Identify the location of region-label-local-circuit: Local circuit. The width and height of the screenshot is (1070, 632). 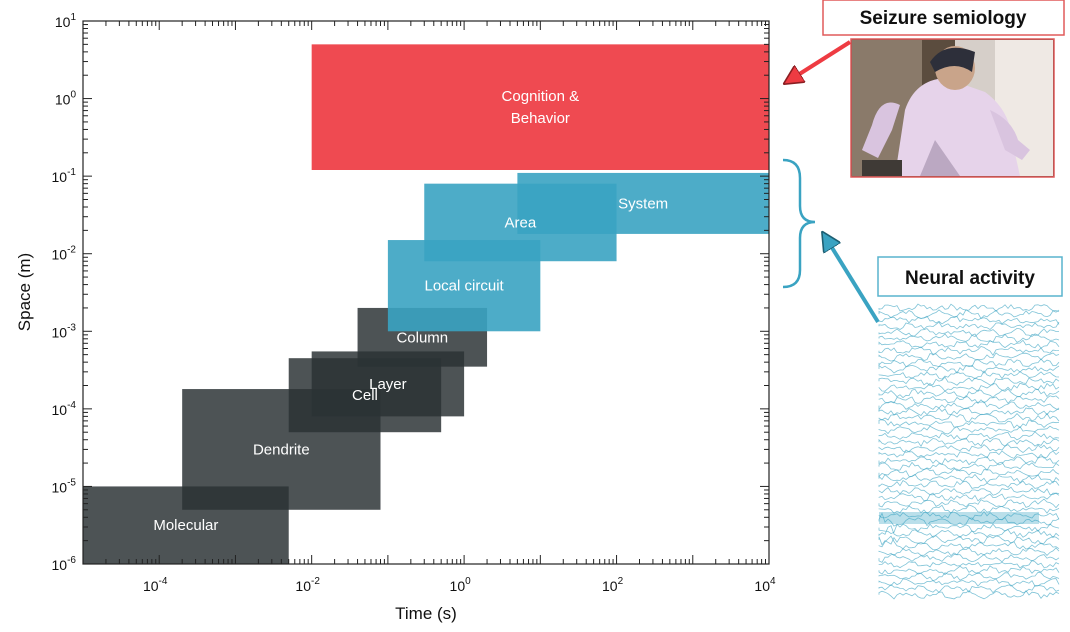
(465, 286).